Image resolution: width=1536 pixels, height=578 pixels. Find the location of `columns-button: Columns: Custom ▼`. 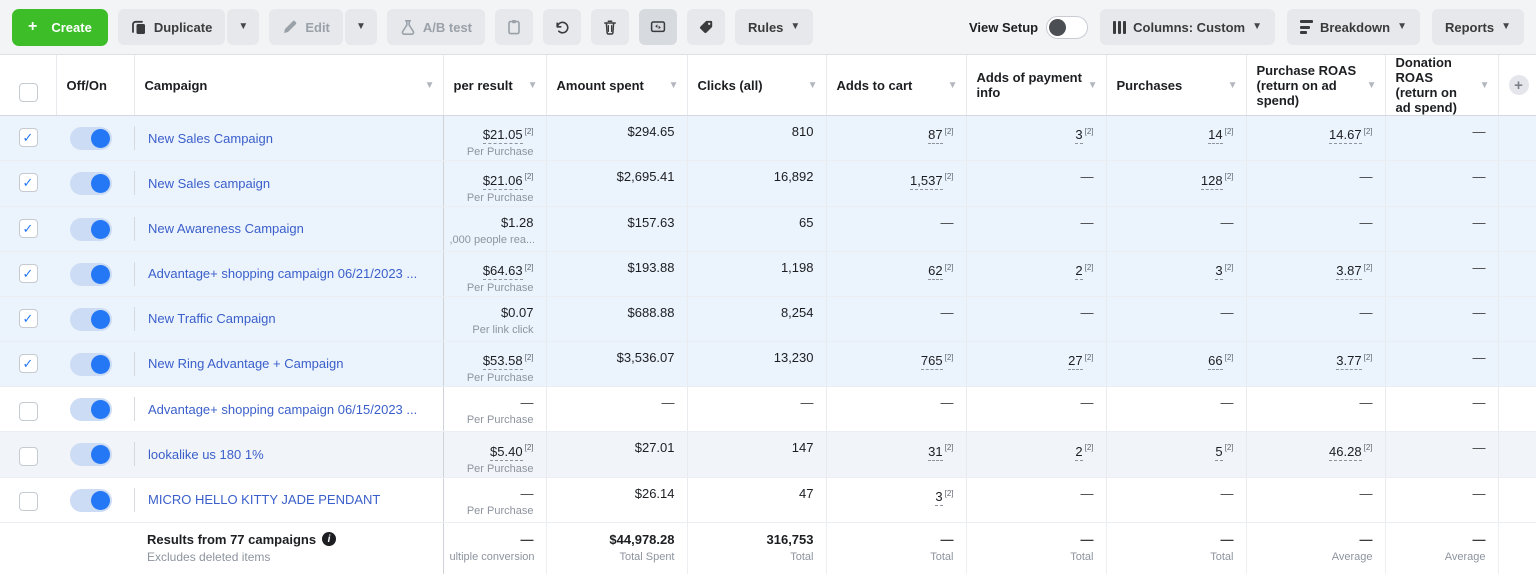

columns-button: Columns: Custom ▼ is located at coordinates (1187, 27).